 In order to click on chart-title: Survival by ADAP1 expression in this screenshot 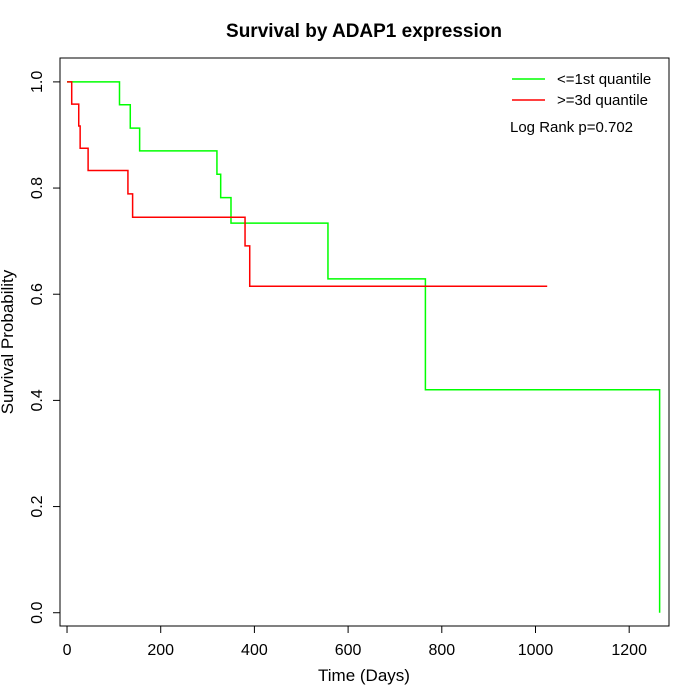, I will do `click(364, 31)`.